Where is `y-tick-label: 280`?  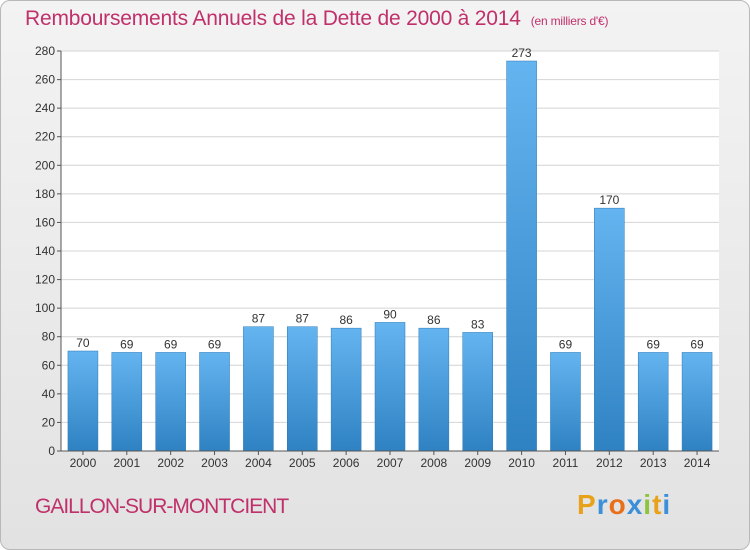 y-tick-label: 280 is located at coordinates (45, 51).